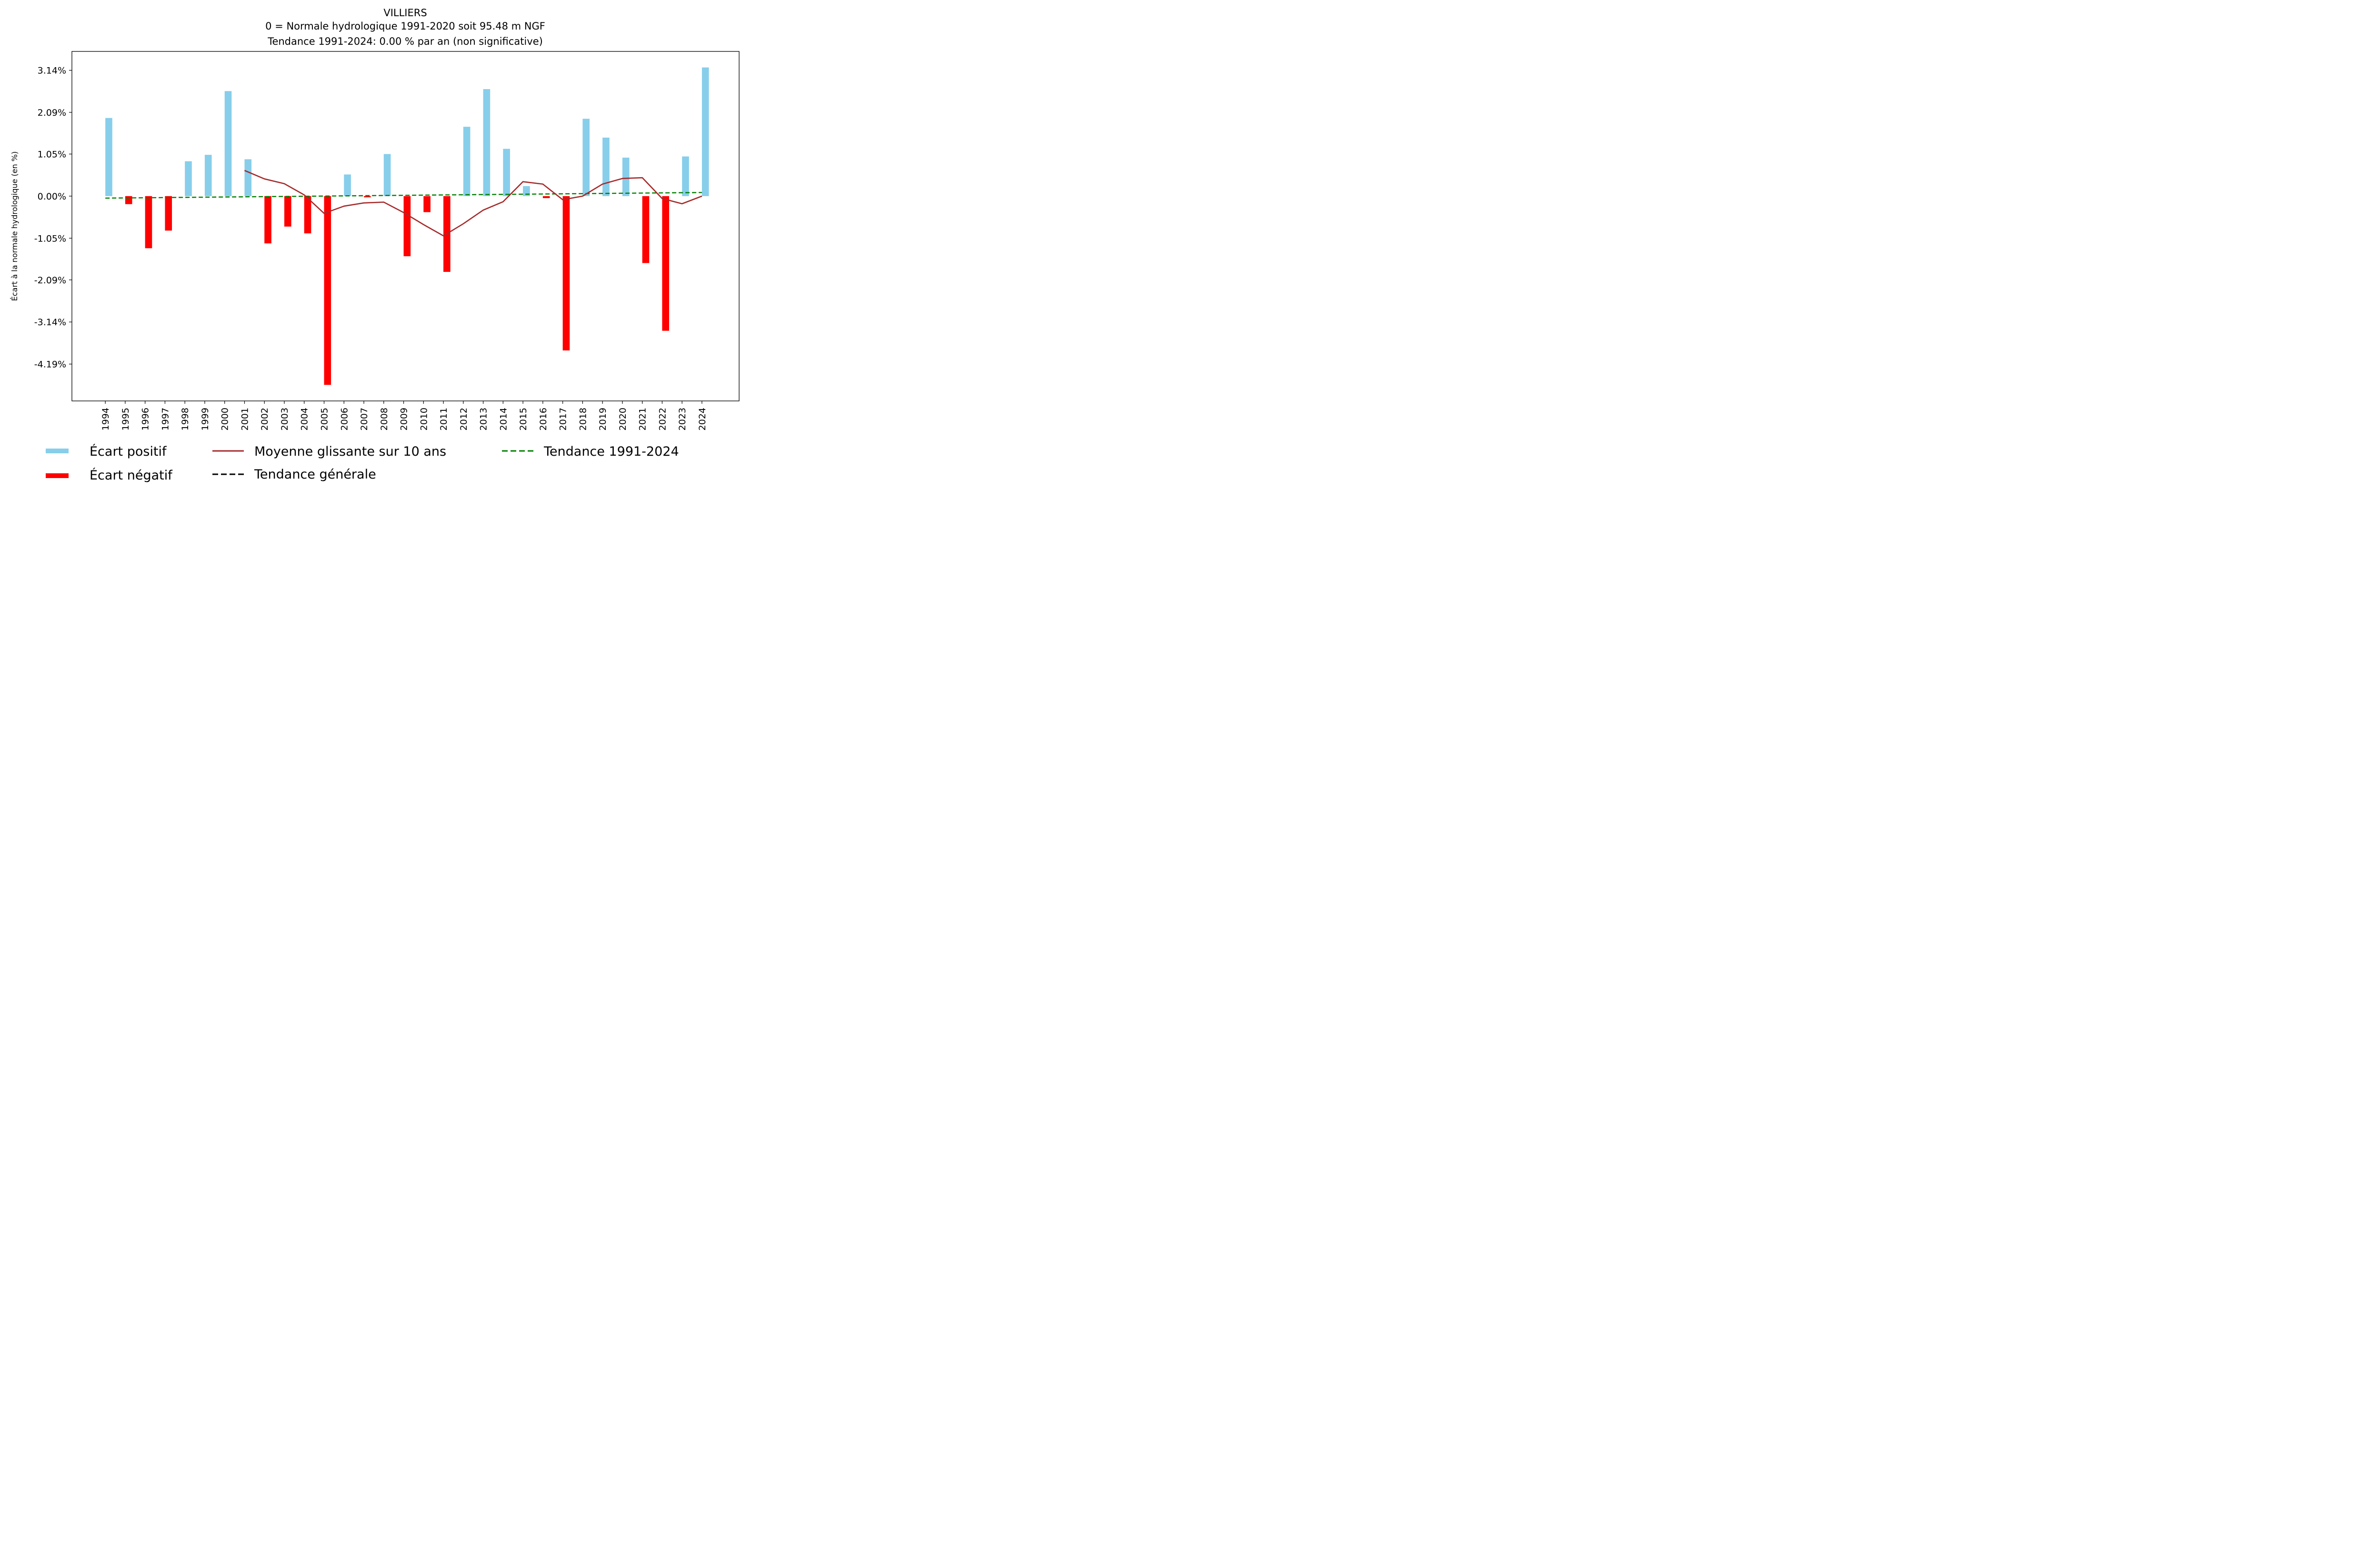 Image resolution: width=2355 pixels, height=1568 pixels. Describe the element at coordinates (52, 113) in the screenshot. I see `y-tick-label: 2.09%` at that location.